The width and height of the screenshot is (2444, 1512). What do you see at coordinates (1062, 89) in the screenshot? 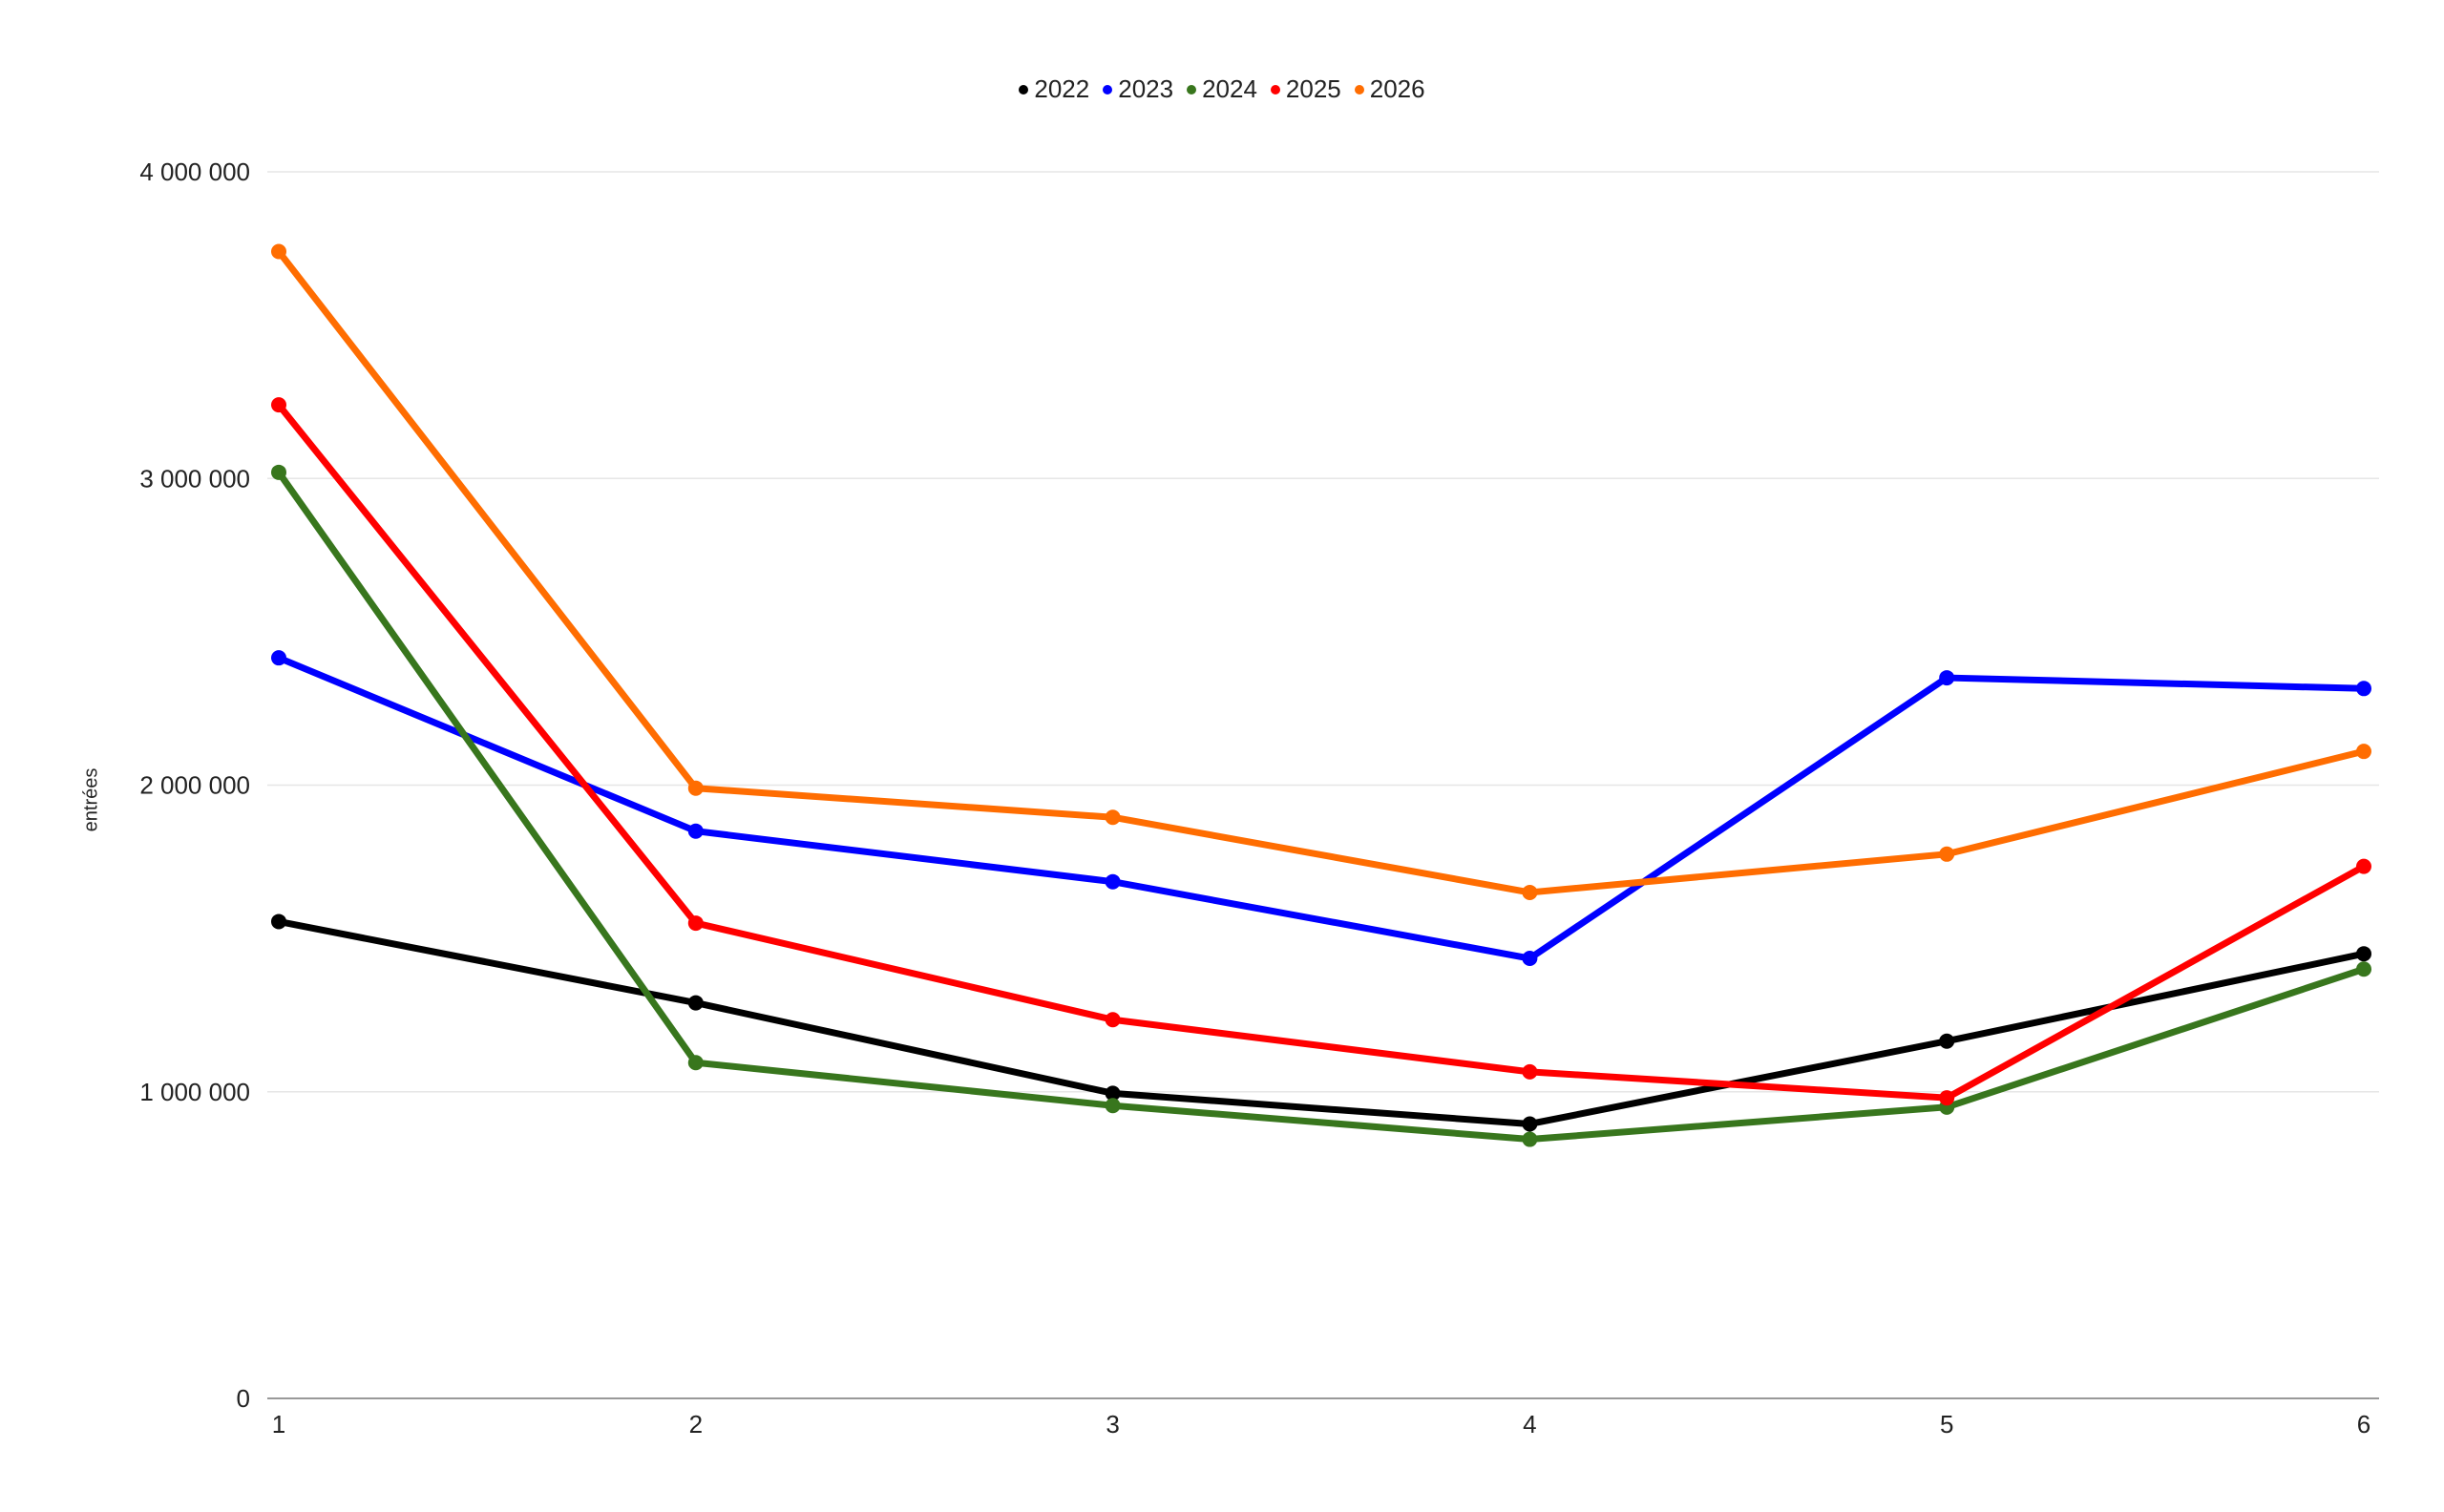
I see `legend-label: 2022` at bounding box center [1062, 89].